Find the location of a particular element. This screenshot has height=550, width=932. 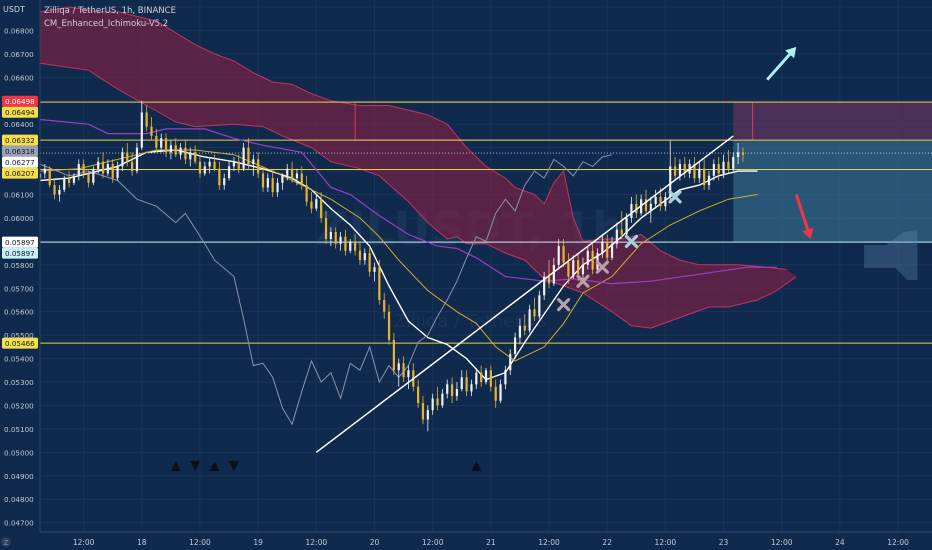

arrow-down is located at coordinates (804, 216).